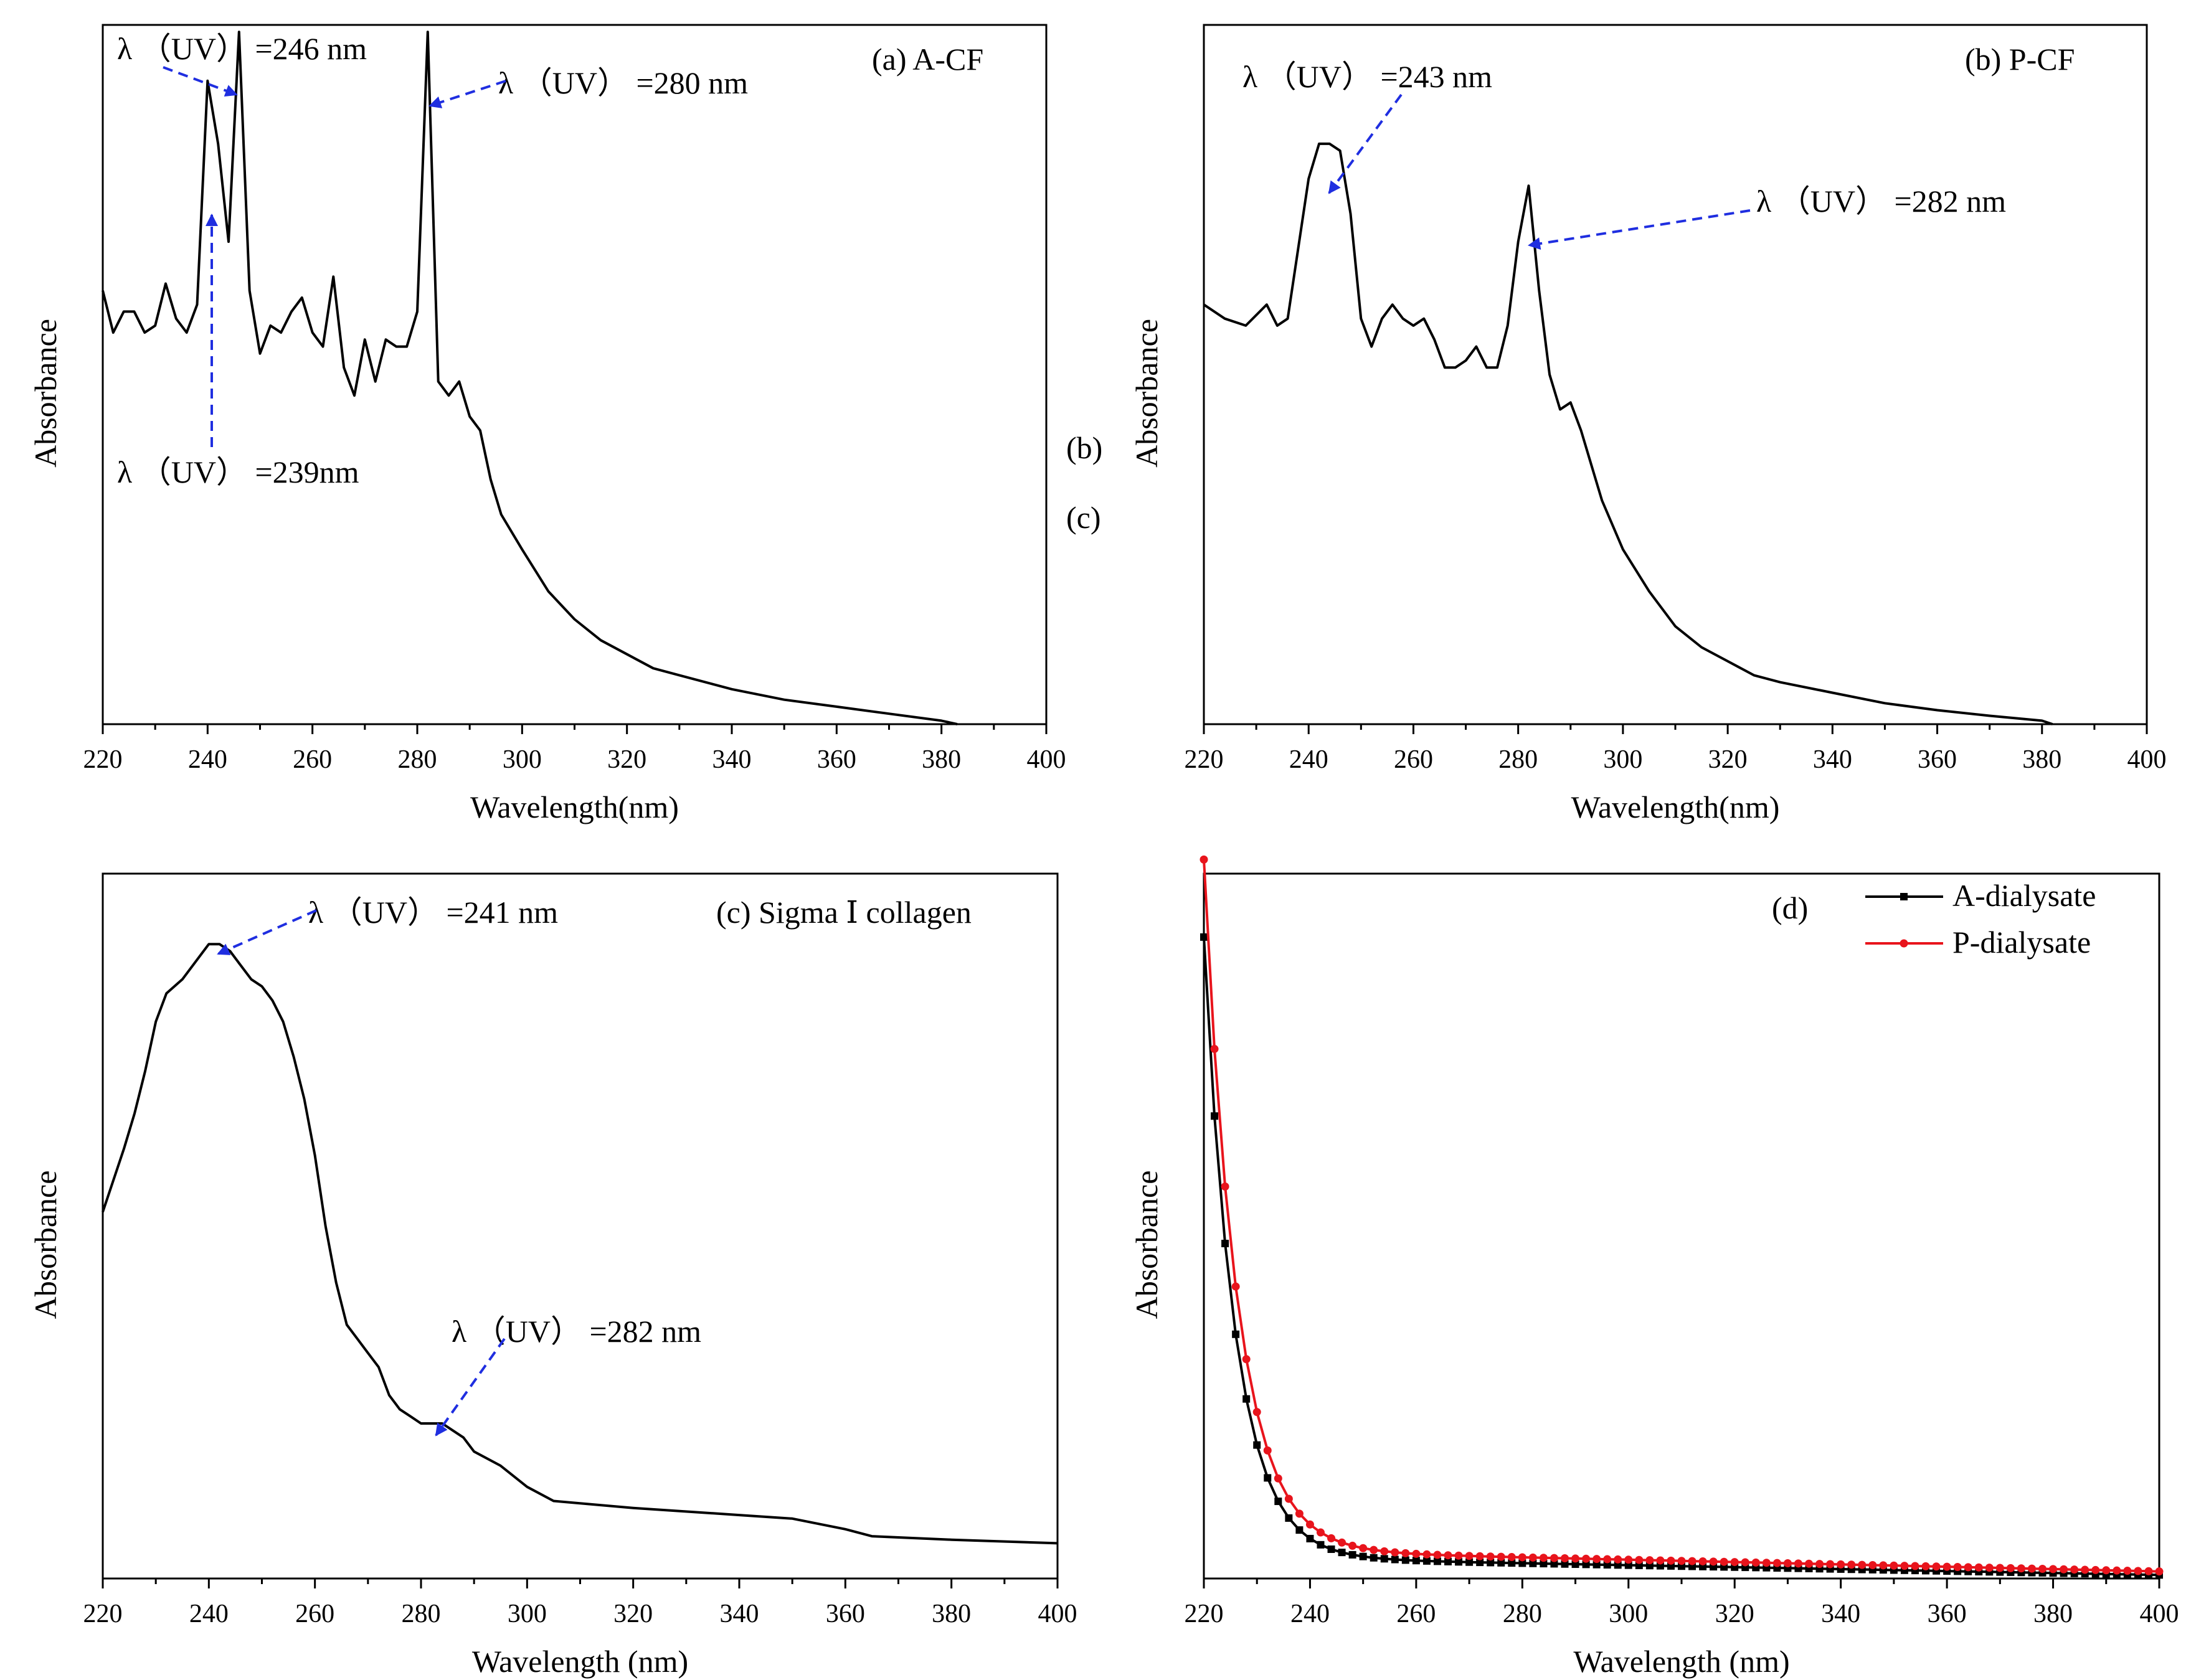  What do you see at coordinates (103, 759) in the screenshot?
I see `x-tick-label: 220` at bounding box center [103, 759].